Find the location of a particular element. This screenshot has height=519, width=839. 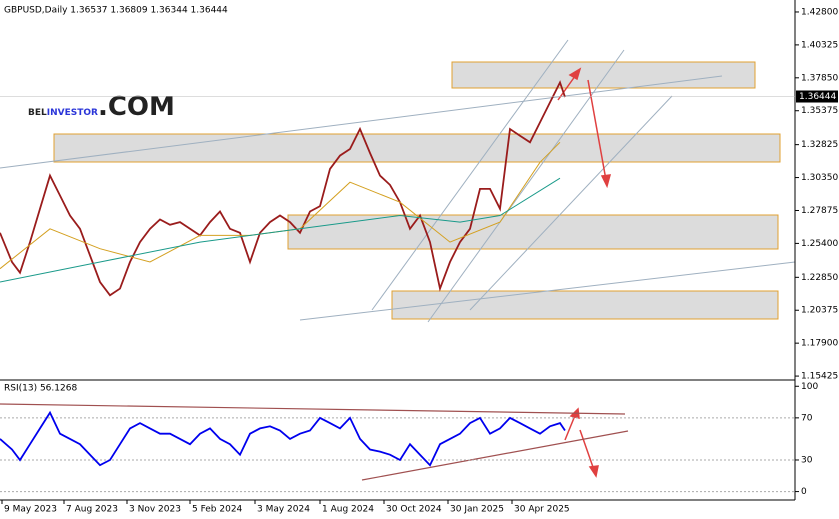

x-tick-label: 7 Aug 2023 is located at coordinates (92, 510).